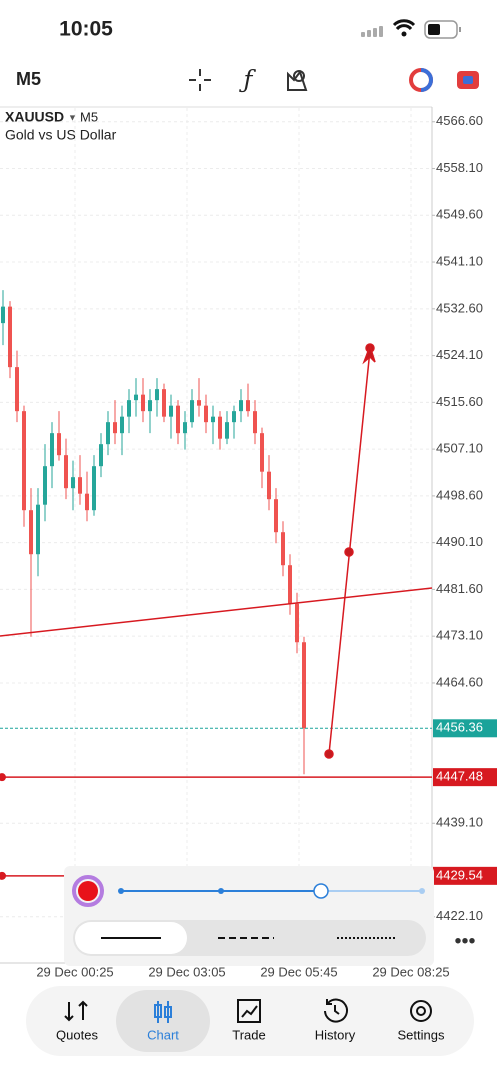 This screenshot has width=499, height=1080. Describe the element at coordinates (459, 588) in the screenshot. I see `y-tick-label: 4481.60` at that location.